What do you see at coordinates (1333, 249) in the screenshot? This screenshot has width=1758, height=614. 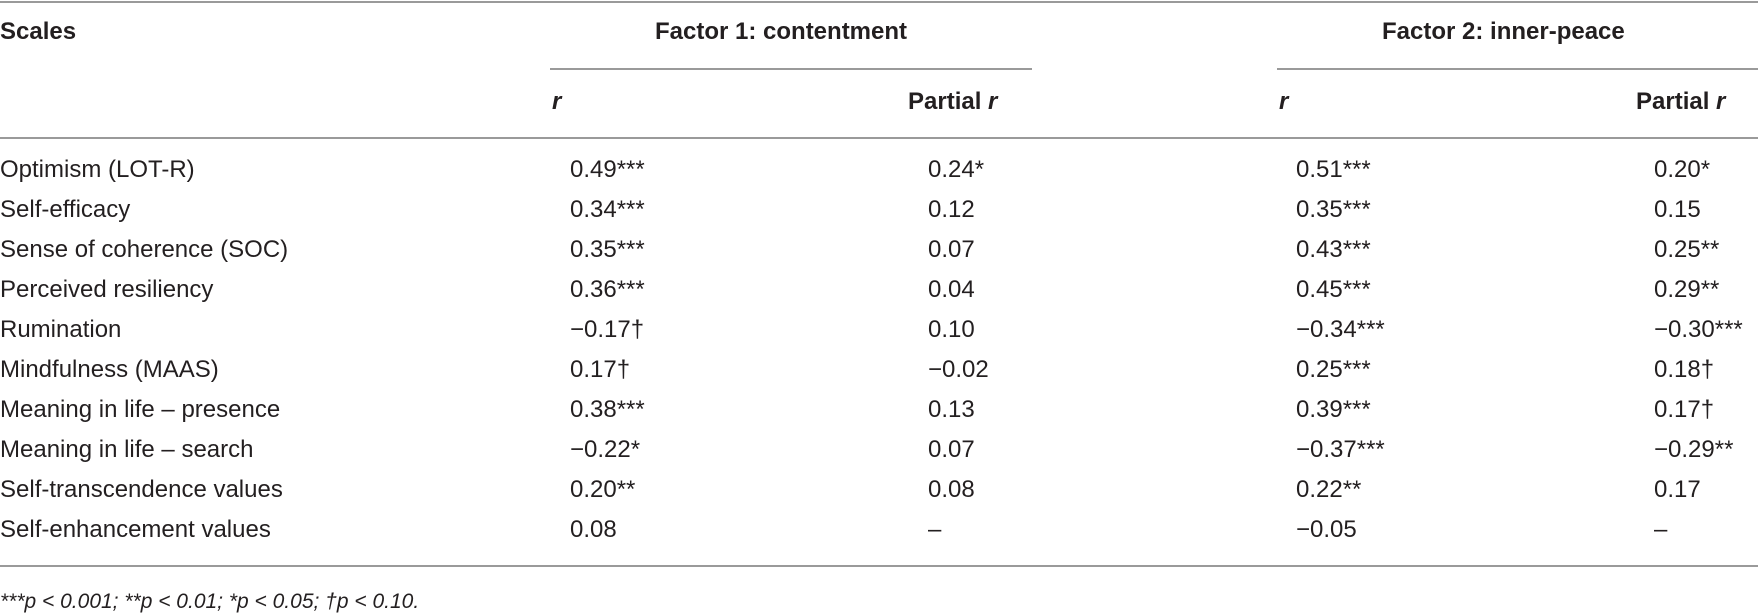 I see `cell-f2-r: 0.43***` at bounding box center [1333, 249].